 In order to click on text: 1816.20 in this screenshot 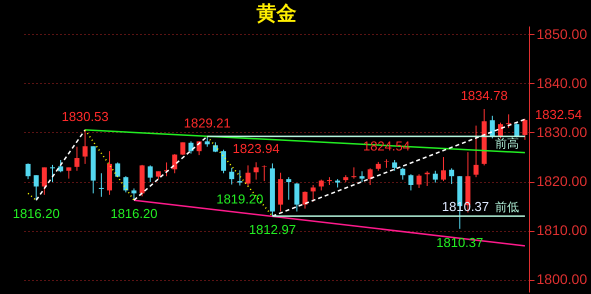, I will do `click(134, 214)`.